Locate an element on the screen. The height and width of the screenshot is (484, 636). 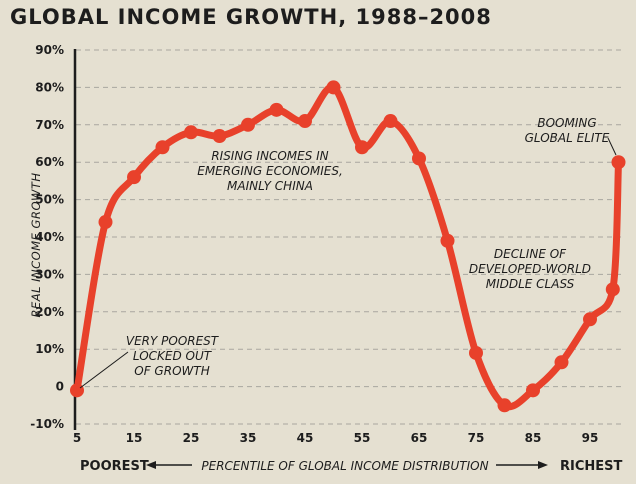
x-tick-label: 25 is located at coordinates (191, 438).